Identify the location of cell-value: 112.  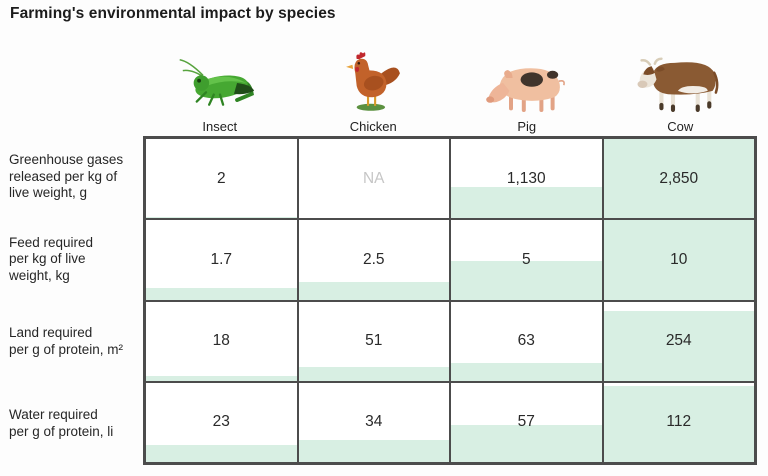
(679, 422).